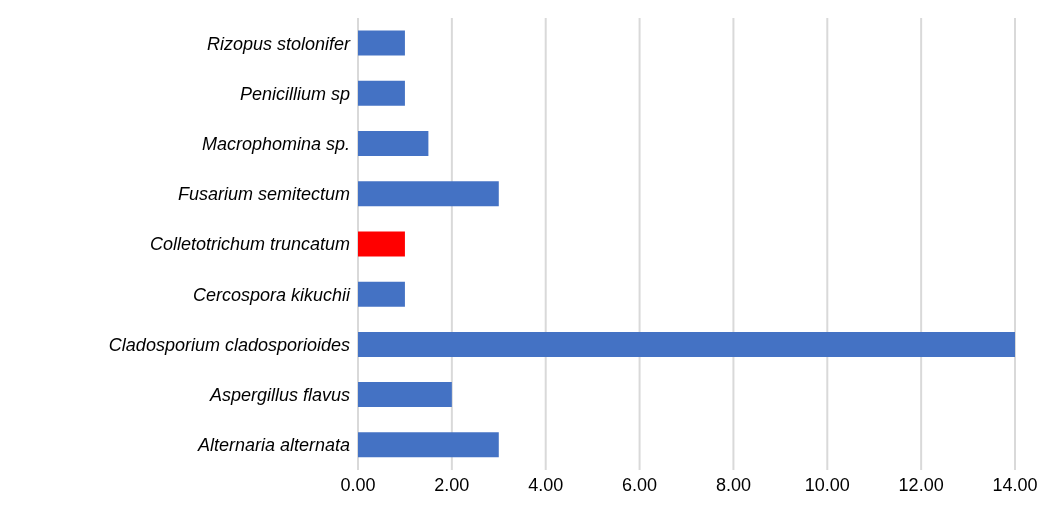 This screenshot has height=528, width=1053. I want to click on x-tick-label: 4.00, so click(546, 484).